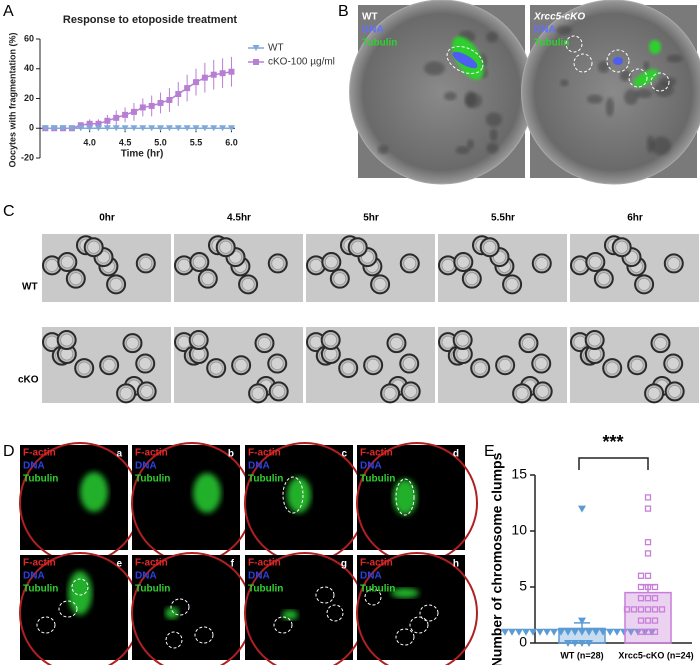 The width and height of the screenshot is (700, 665). What do you see at coordinates (655, 655) in the screenshot?
I see `x-tick-label: Xrcc5-cKO (n=24)` at bounding box center [655, 655].